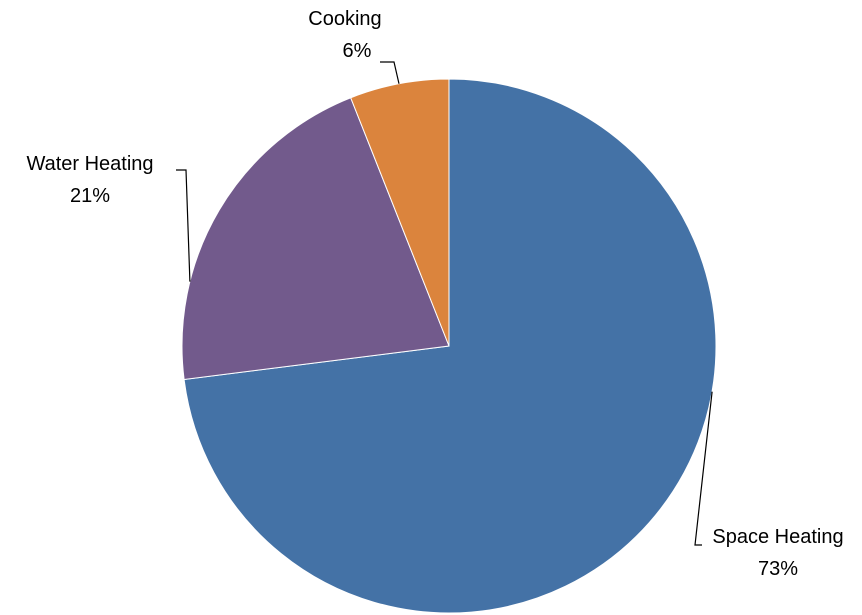 The height and width of the screenshot is (615, 862). I want to click on leader-line-cooking, so click(390, 72).